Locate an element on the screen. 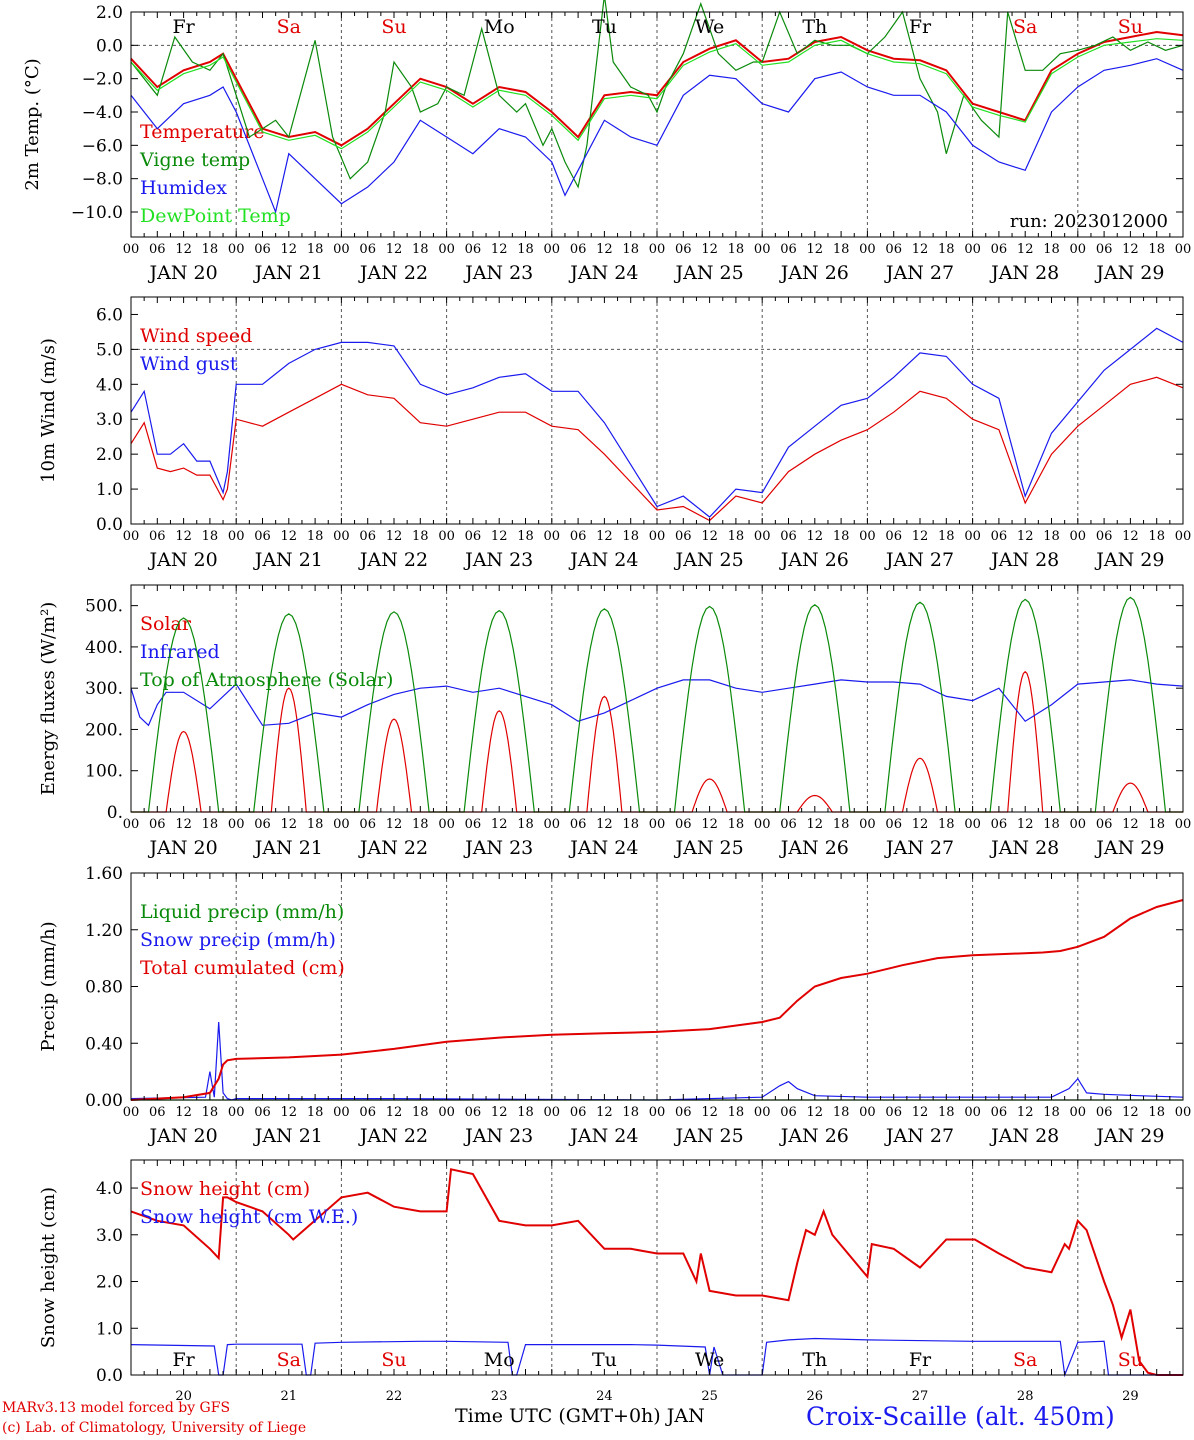 The height and width of the screenshot is (1440, 1194). y-axis-label: 10m Wind (m/s) is located at coordinates (48, 410).